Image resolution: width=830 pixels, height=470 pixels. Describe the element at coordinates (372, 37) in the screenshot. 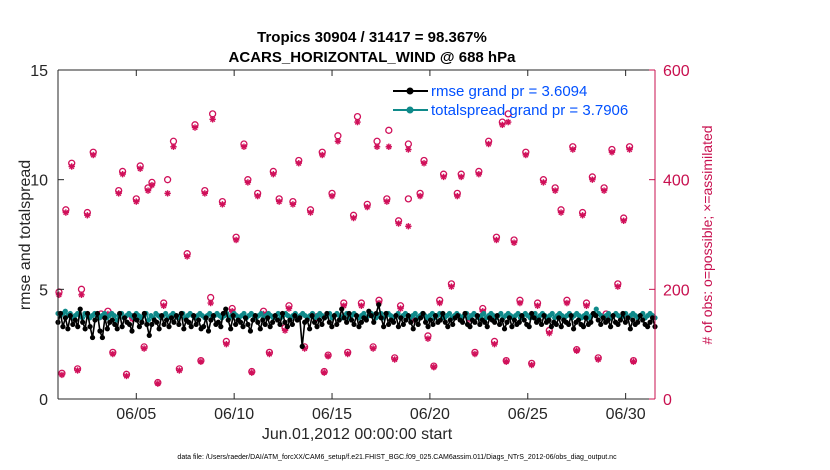

I see `chart-title-line1: Tropics 30904 / 31417 = 98.367%` at that location.